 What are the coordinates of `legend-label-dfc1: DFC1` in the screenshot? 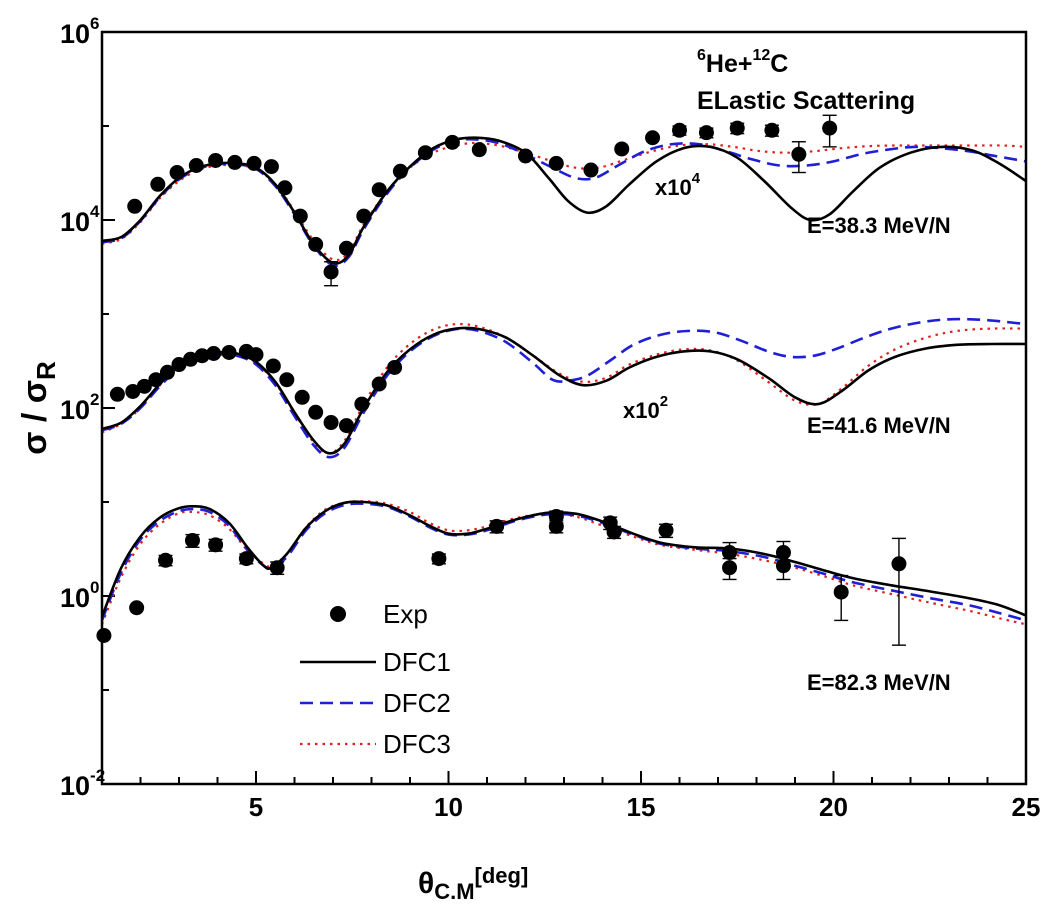 It's located at (417, 662).